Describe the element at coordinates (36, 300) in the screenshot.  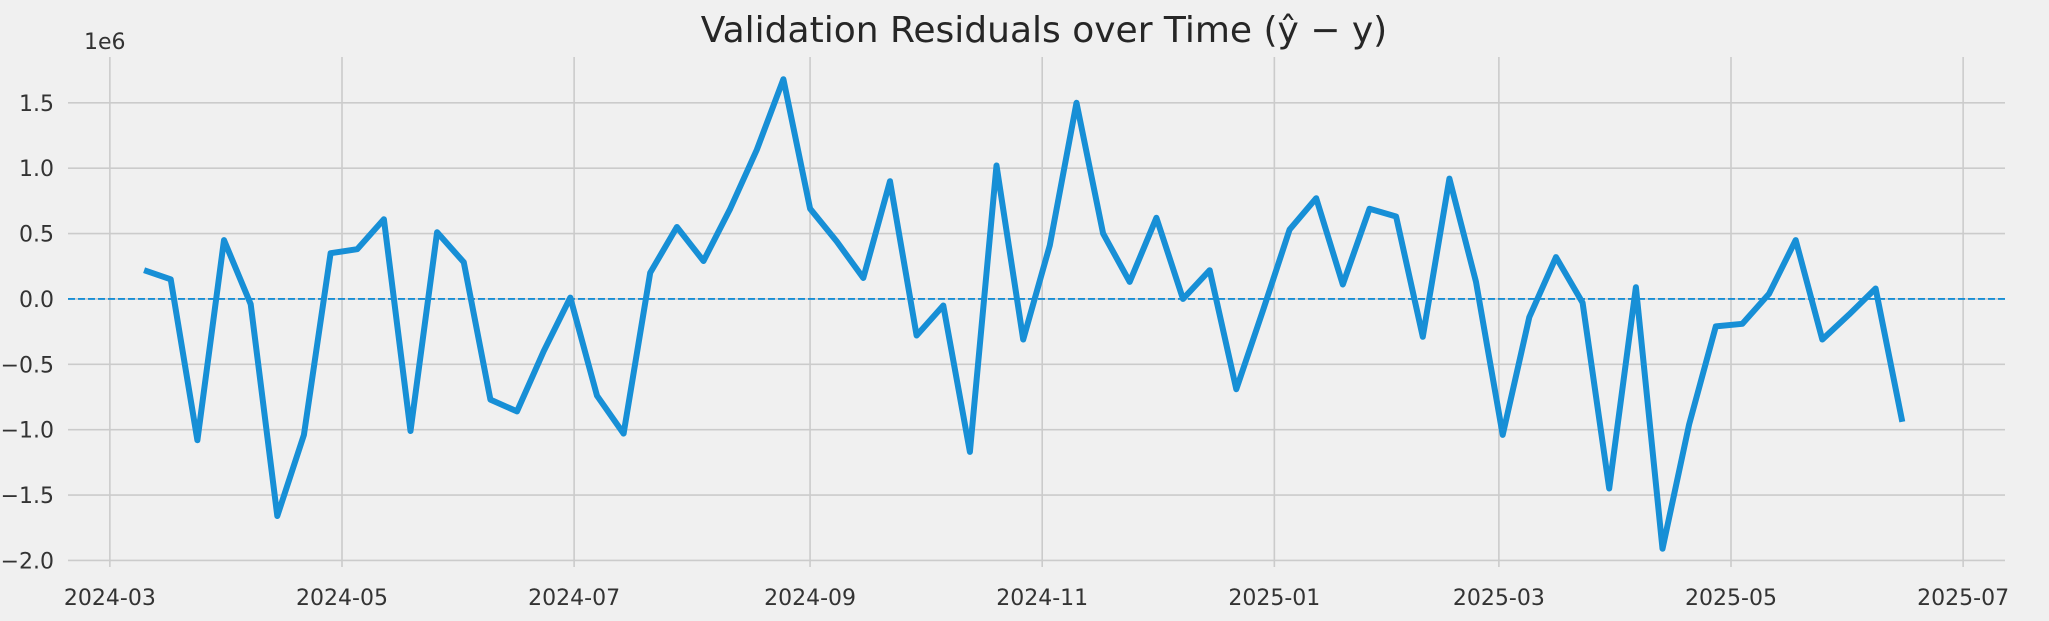
I see `y-tick-label: 0.0` at that location.